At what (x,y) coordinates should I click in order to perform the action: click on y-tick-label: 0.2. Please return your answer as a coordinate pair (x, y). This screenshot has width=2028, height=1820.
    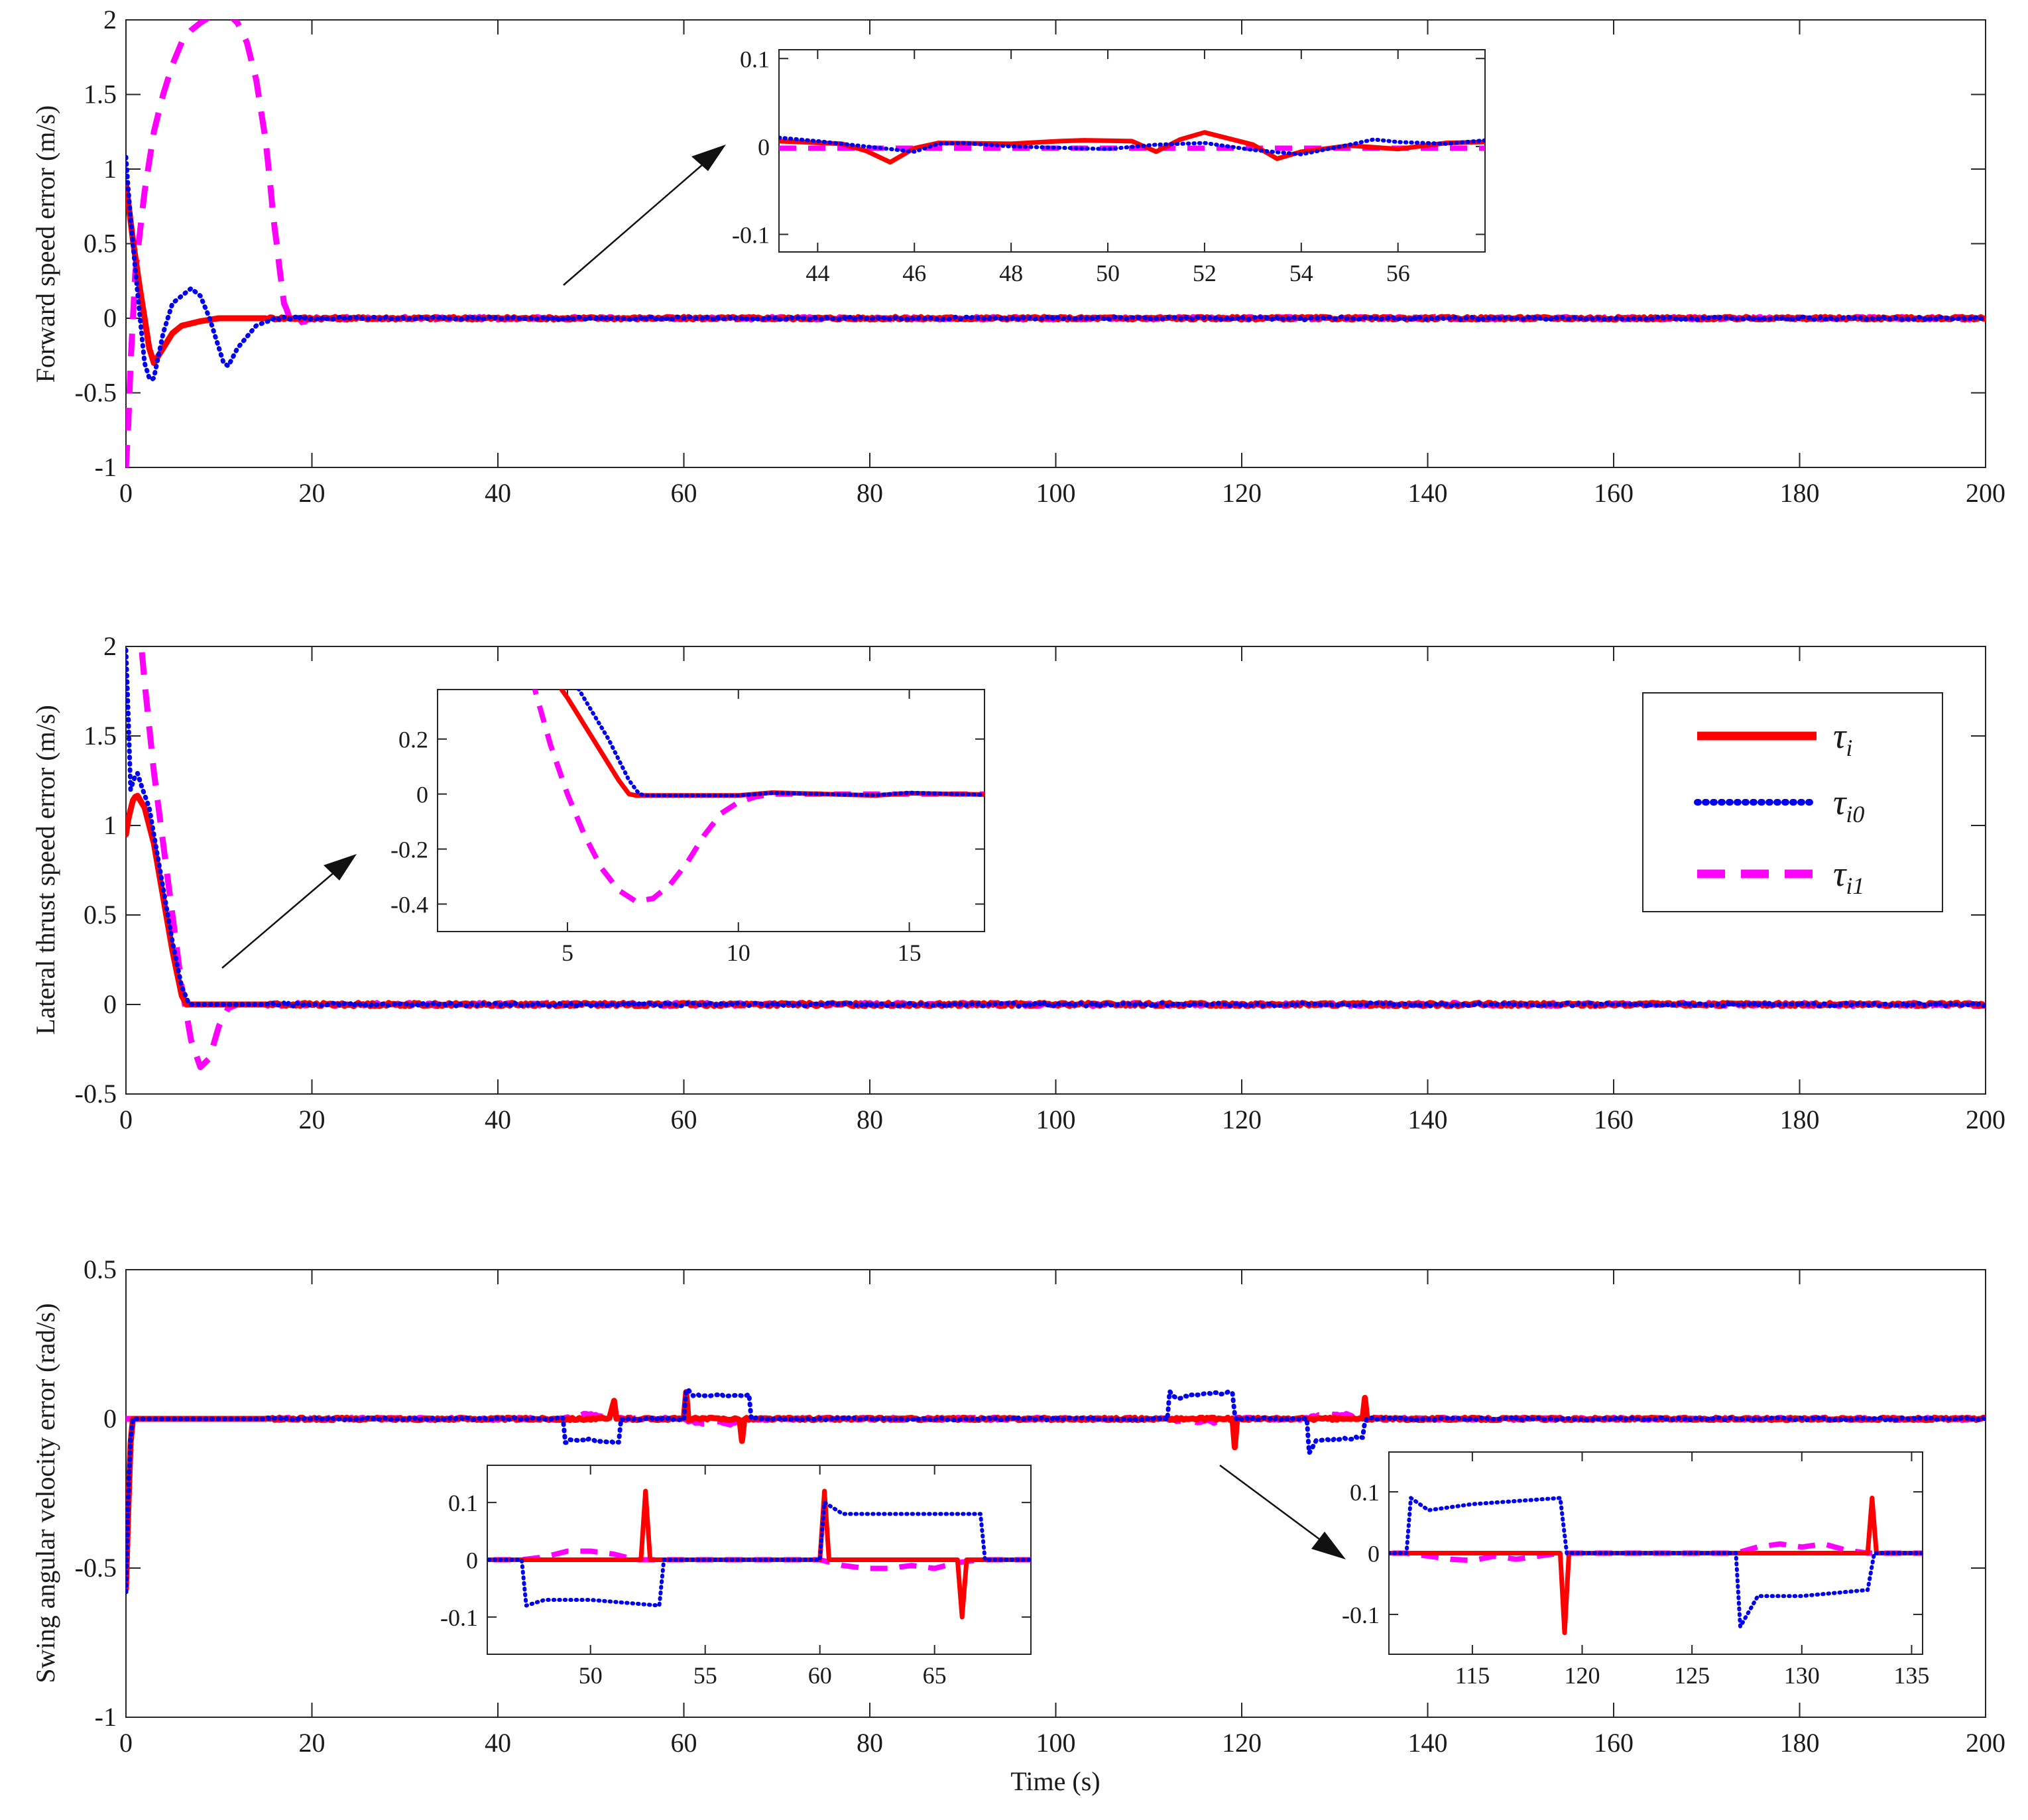
    Looking at the image, I should click on (413, 740).